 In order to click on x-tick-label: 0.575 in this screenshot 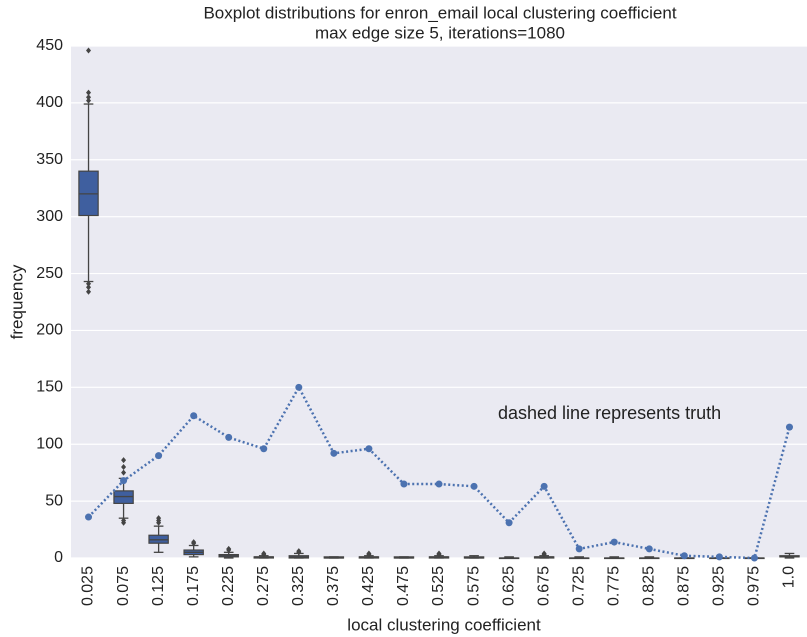, I will do `click(473, 586)`.